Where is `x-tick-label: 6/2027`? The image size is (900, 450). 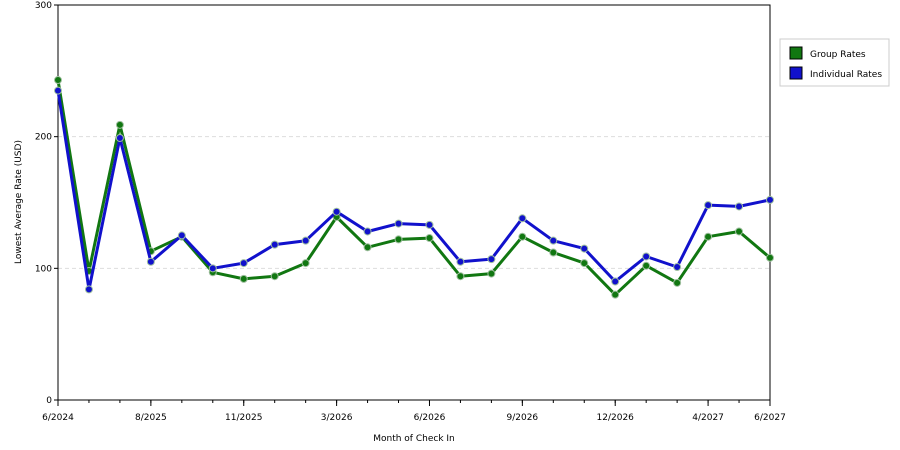 x-tick-label: 6/2027 is located at coordinates (770, 418).